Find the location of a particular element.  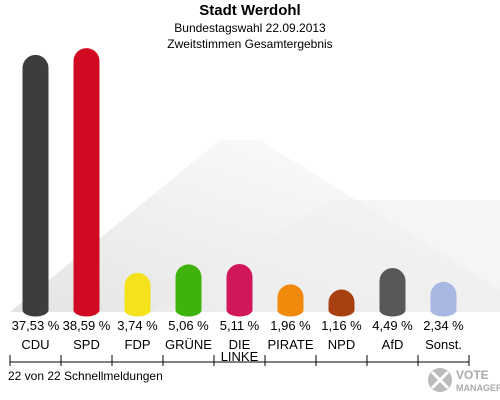

value-label: 4,49 % is located at coordinates (392, 325).